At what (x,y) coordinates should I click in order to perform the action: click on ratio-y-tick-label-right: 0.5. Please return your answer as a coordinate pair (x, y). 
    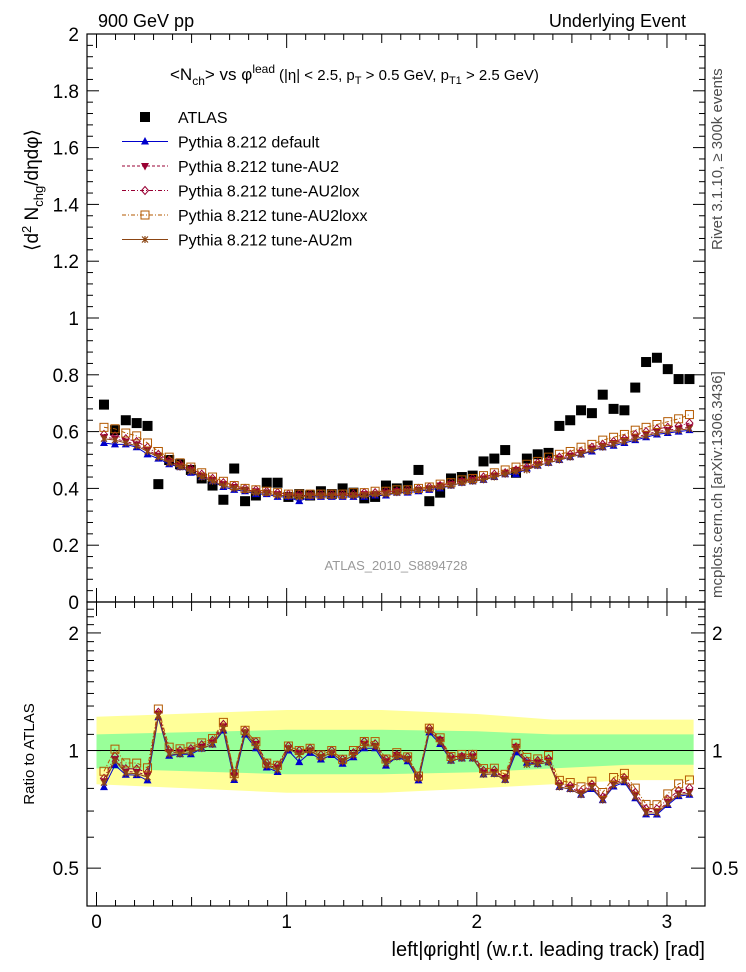
    Looking at the image, I should click on (725, 869).